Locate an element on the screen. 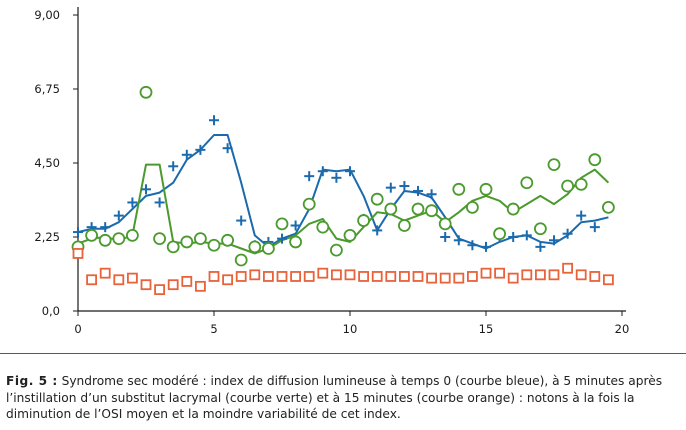  x-tick-label: 0 is located at coordinates (77, 329).